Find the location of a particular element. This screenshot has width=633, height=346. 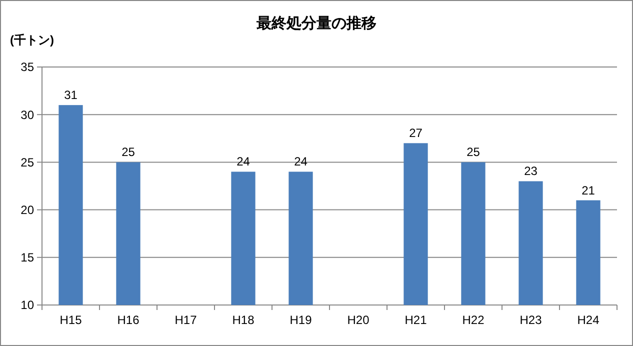

y-tick-label: 15 is located at coordinates (27, 257).